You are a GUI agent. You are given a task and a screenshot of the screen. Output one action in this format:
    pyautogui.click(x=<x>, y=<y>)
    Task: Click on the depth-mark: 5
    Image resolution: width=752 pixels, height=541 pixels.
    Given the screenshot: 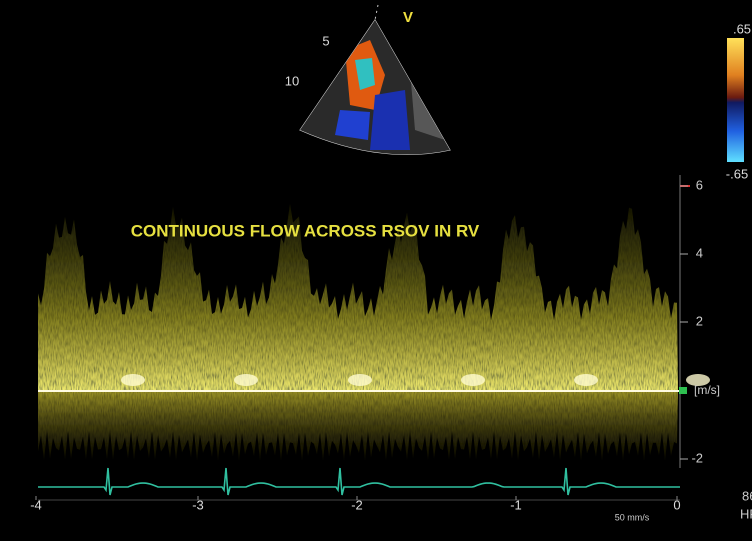 What is the action you would take?
    pyautogui.click(x=325, y=40)
    